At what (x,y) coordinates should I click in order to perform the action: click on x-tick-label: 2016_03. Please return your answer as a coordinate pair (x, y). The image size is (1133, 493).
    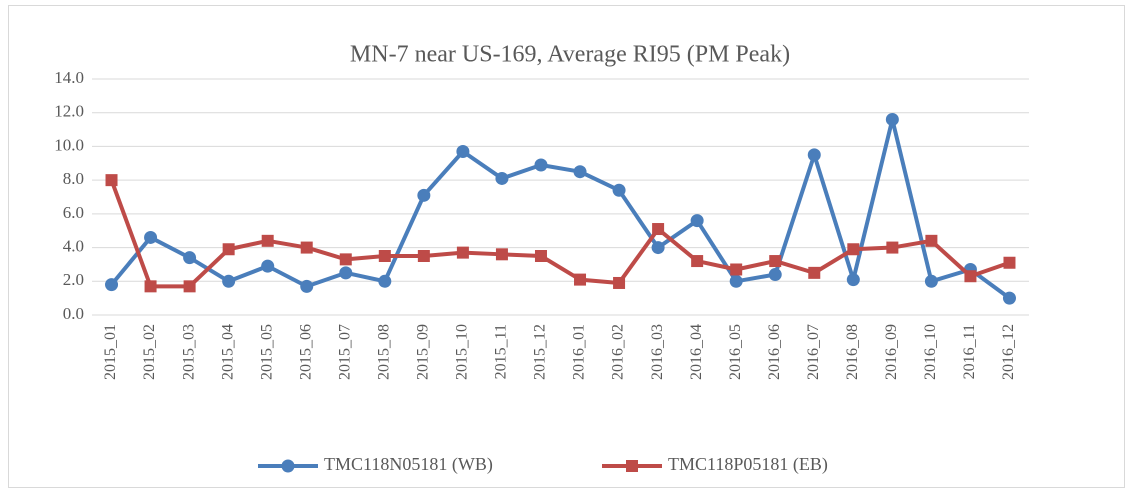
    Looking at the image, I should click on (657, 352).